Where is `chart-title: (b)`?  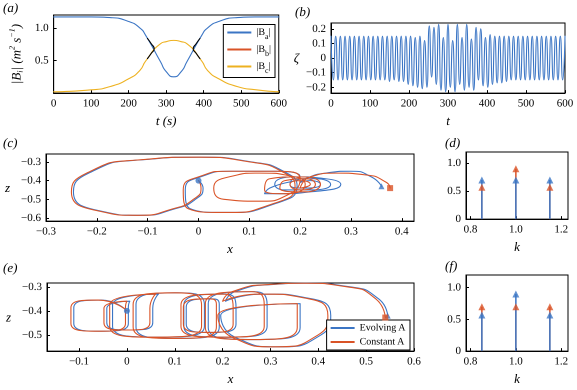
chart-title: (b) is located at coordinates (302, 11).